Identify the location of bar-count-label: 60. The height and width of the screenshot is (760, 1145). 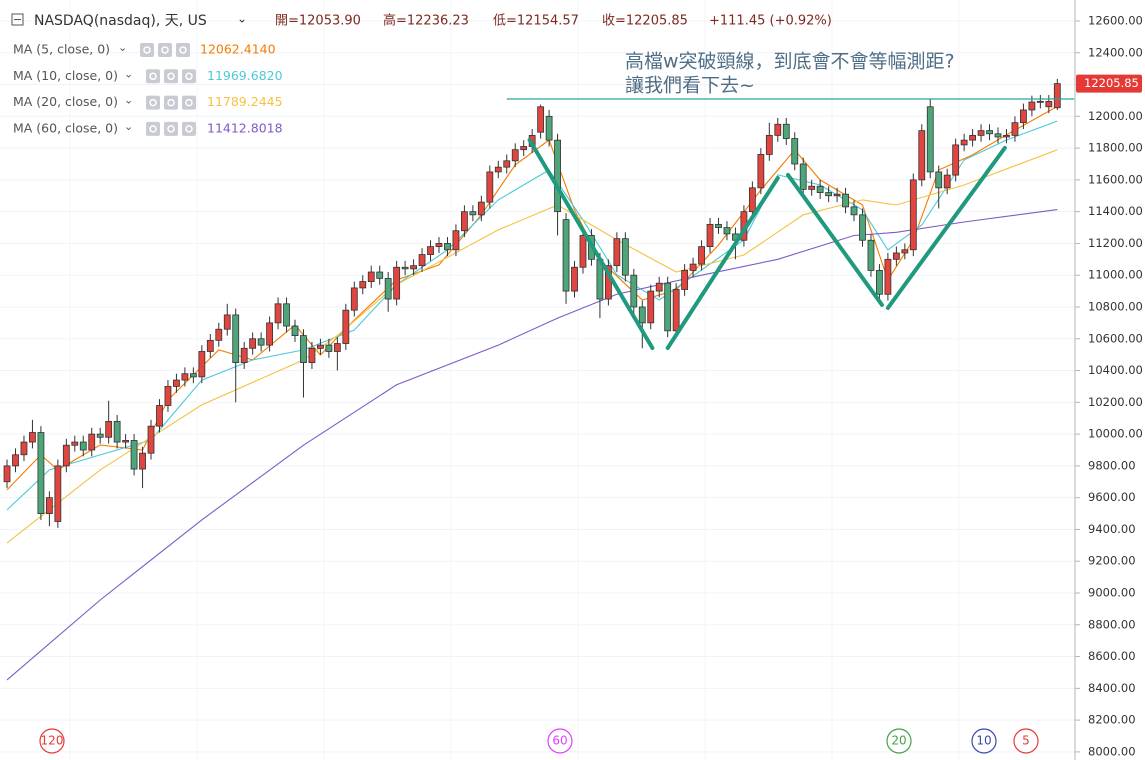
(559, 741).